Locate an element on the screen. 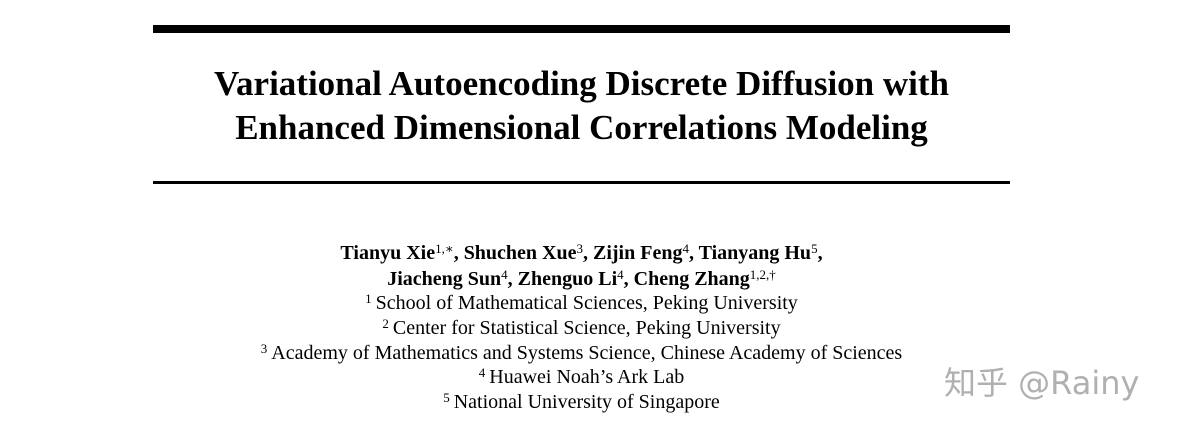 The width and height of the screenshot is (1182, 436). affiliation-item: 4 Huawei Noah’s Ark Lab is located at coordinates (581, 377).